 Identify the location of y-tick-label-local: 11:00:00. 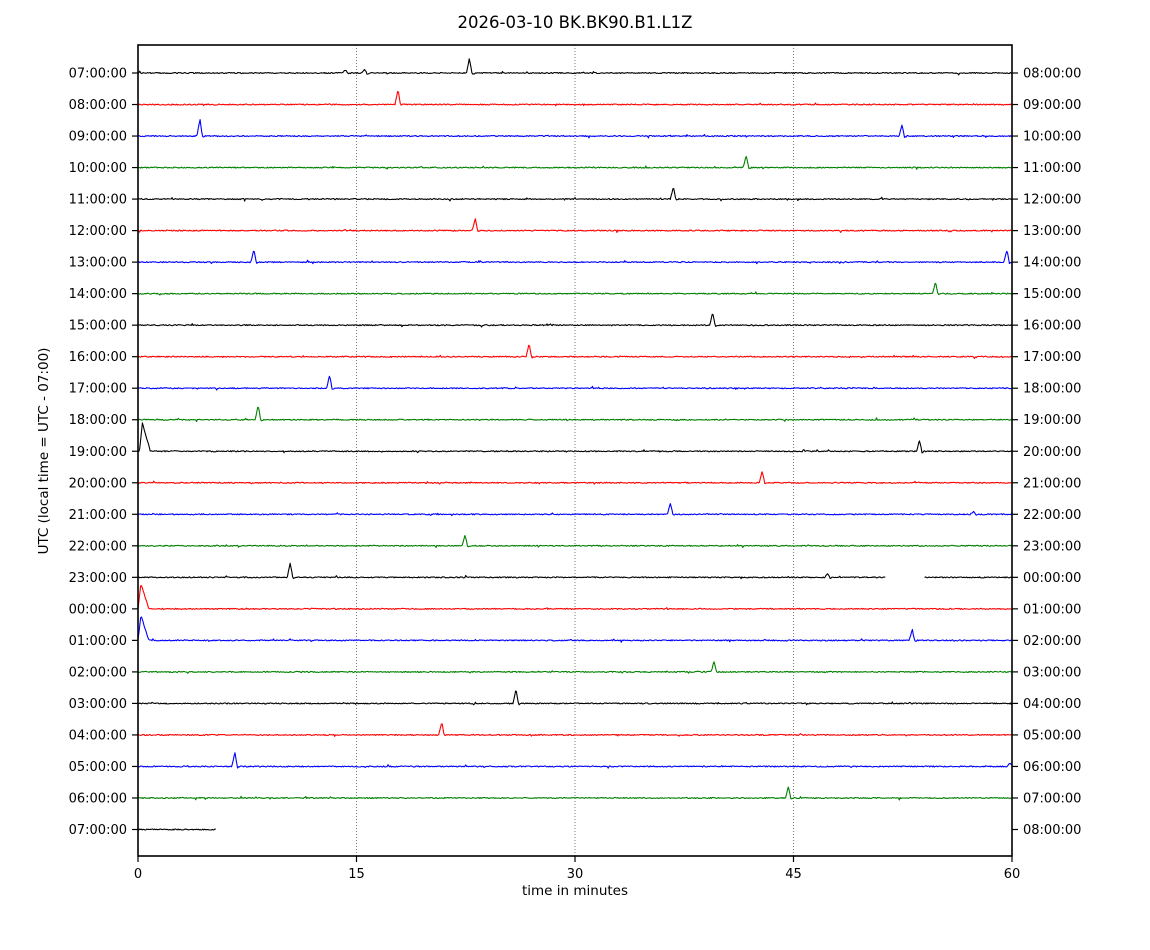
(1052, 168).